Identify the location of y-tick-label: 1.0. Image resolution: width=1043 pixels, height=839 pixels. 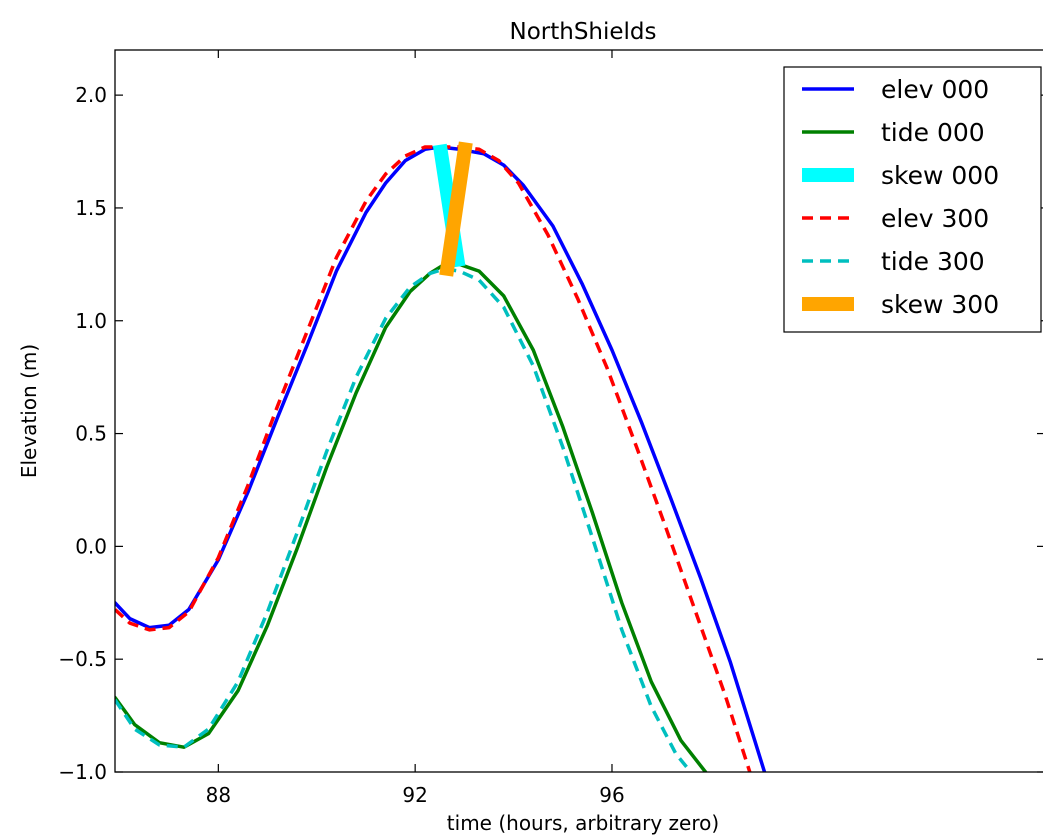
(91, 321).